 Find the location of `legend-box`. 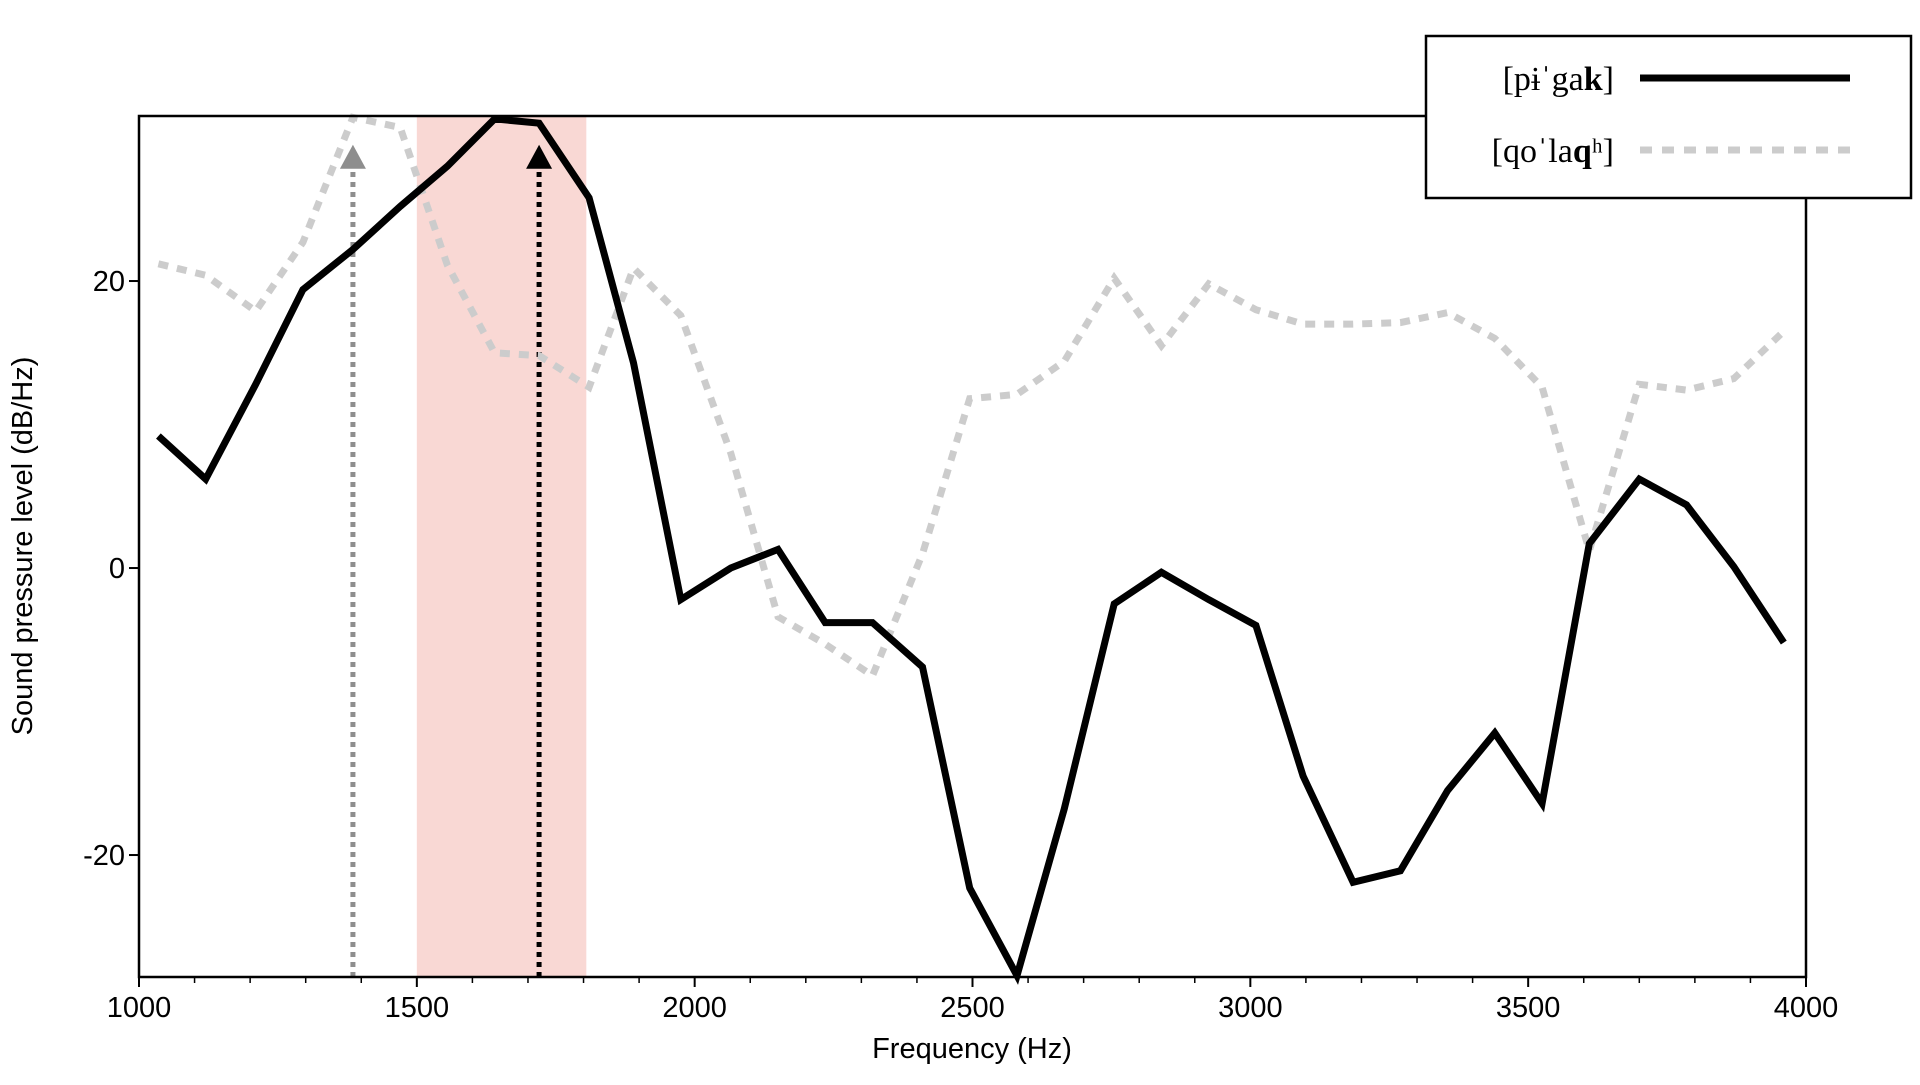

legend-box is located at coordinates (1668, 117).